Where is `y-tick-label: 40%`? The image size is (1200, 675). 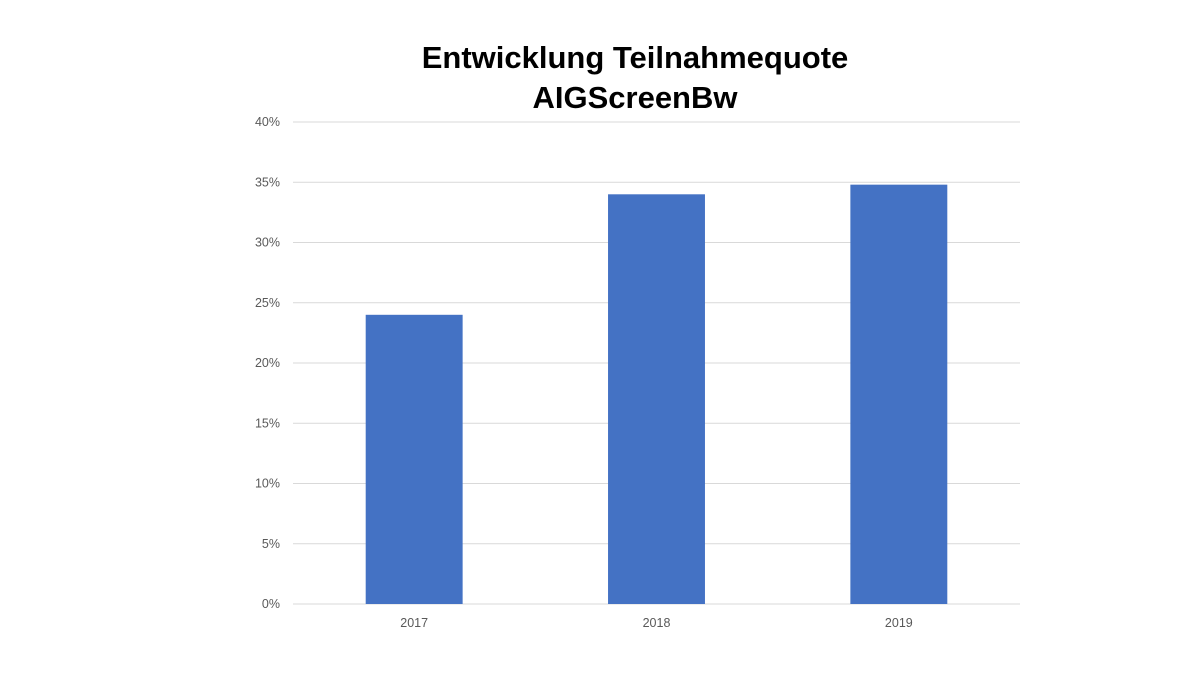 y-tick-label: 40% is located at coordinates (267, 122).